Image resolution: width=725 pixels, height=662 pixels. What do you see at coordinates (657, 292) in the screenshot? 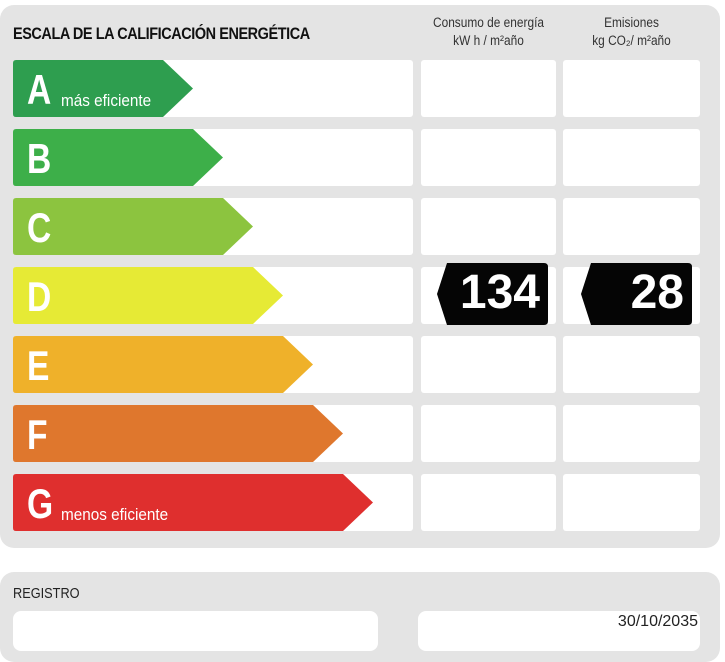
I see `emissions-value: 28` at bounding box center [657, 292].